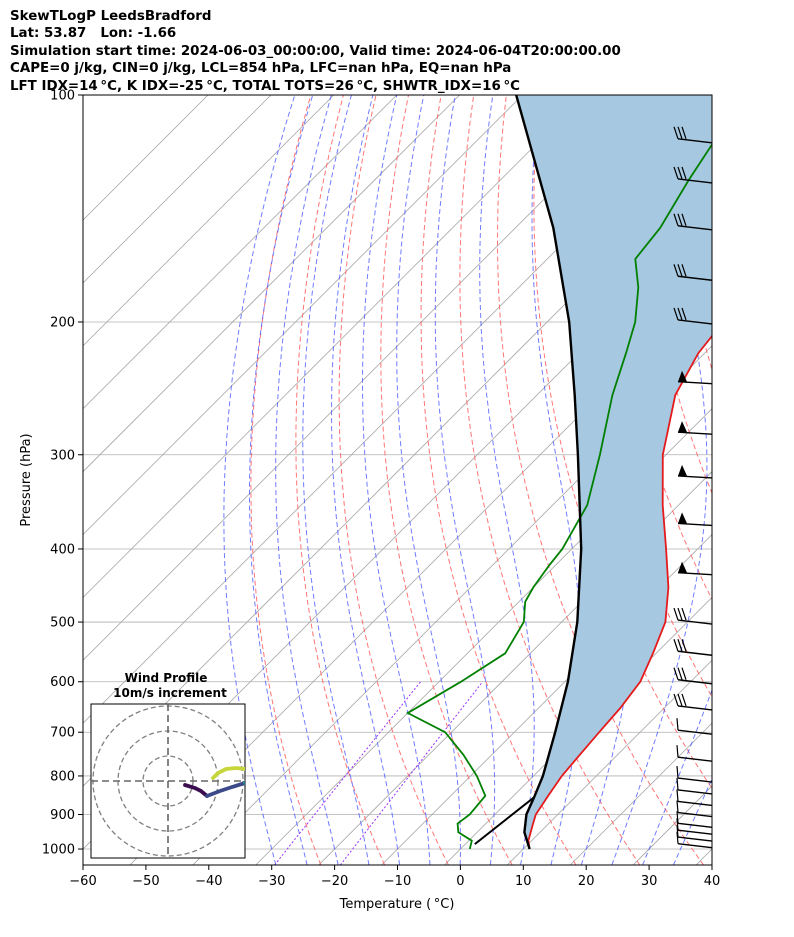 The image size is (794, 937). I want to click on hodograph-plot, so click(168, 781).